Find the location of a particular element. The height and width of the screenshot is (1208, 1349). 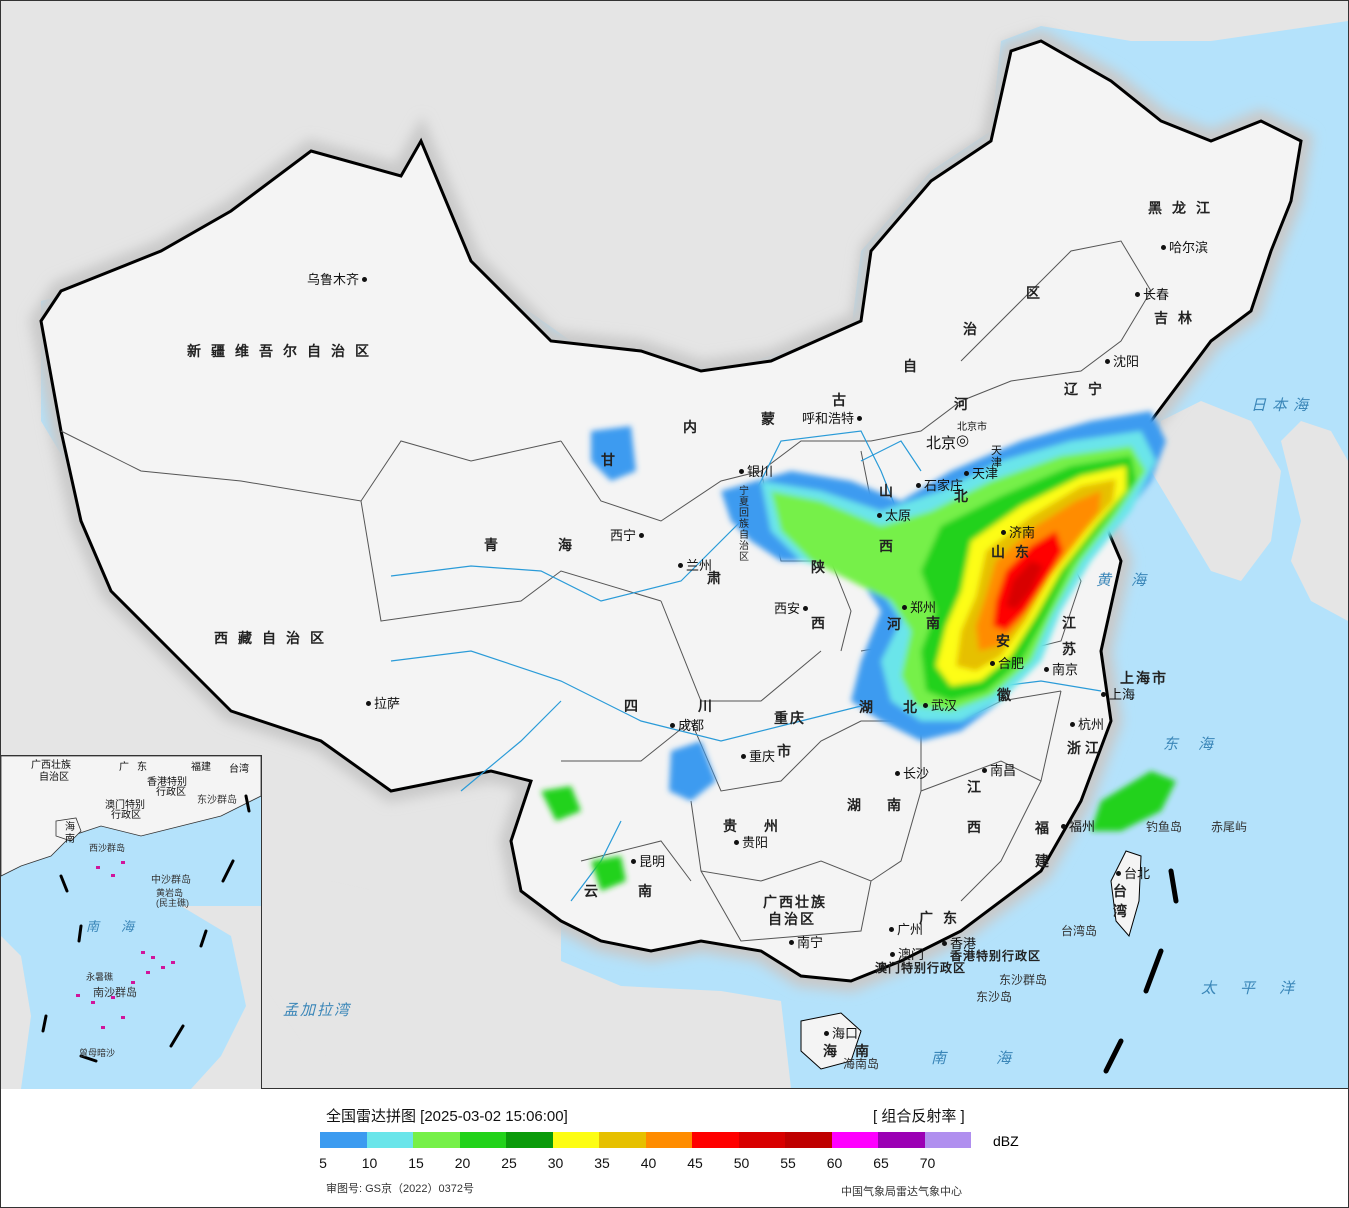

inset-zhongsha: 中沙群岛 is located at coordinates (171, 880).